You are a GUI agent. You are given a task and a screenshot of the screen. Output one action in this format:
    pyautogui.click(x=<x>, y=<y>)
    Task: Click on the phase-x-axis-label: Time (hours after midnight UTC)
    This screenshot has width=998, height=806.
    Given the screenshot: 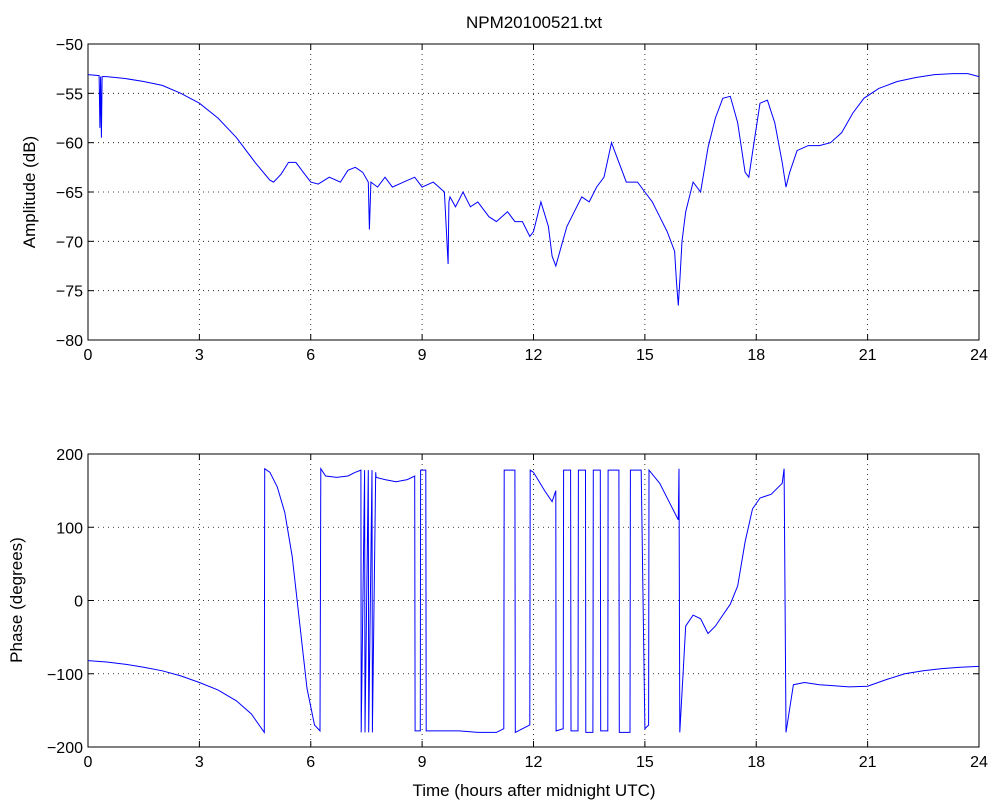 What is the action you would take?
    pyautogui.click(x=533, y=790)
    